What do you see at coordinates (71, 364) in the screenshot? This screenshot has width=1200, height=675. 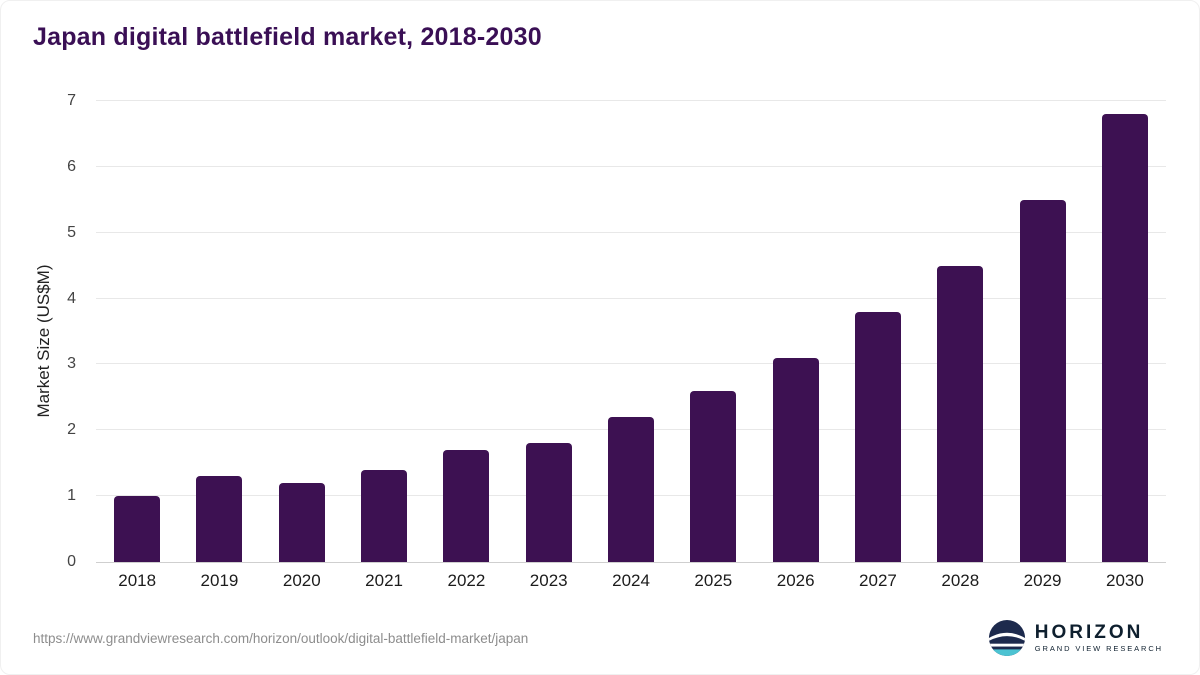 I see `y-tick-label: 3` at bounding box center [71, 364].